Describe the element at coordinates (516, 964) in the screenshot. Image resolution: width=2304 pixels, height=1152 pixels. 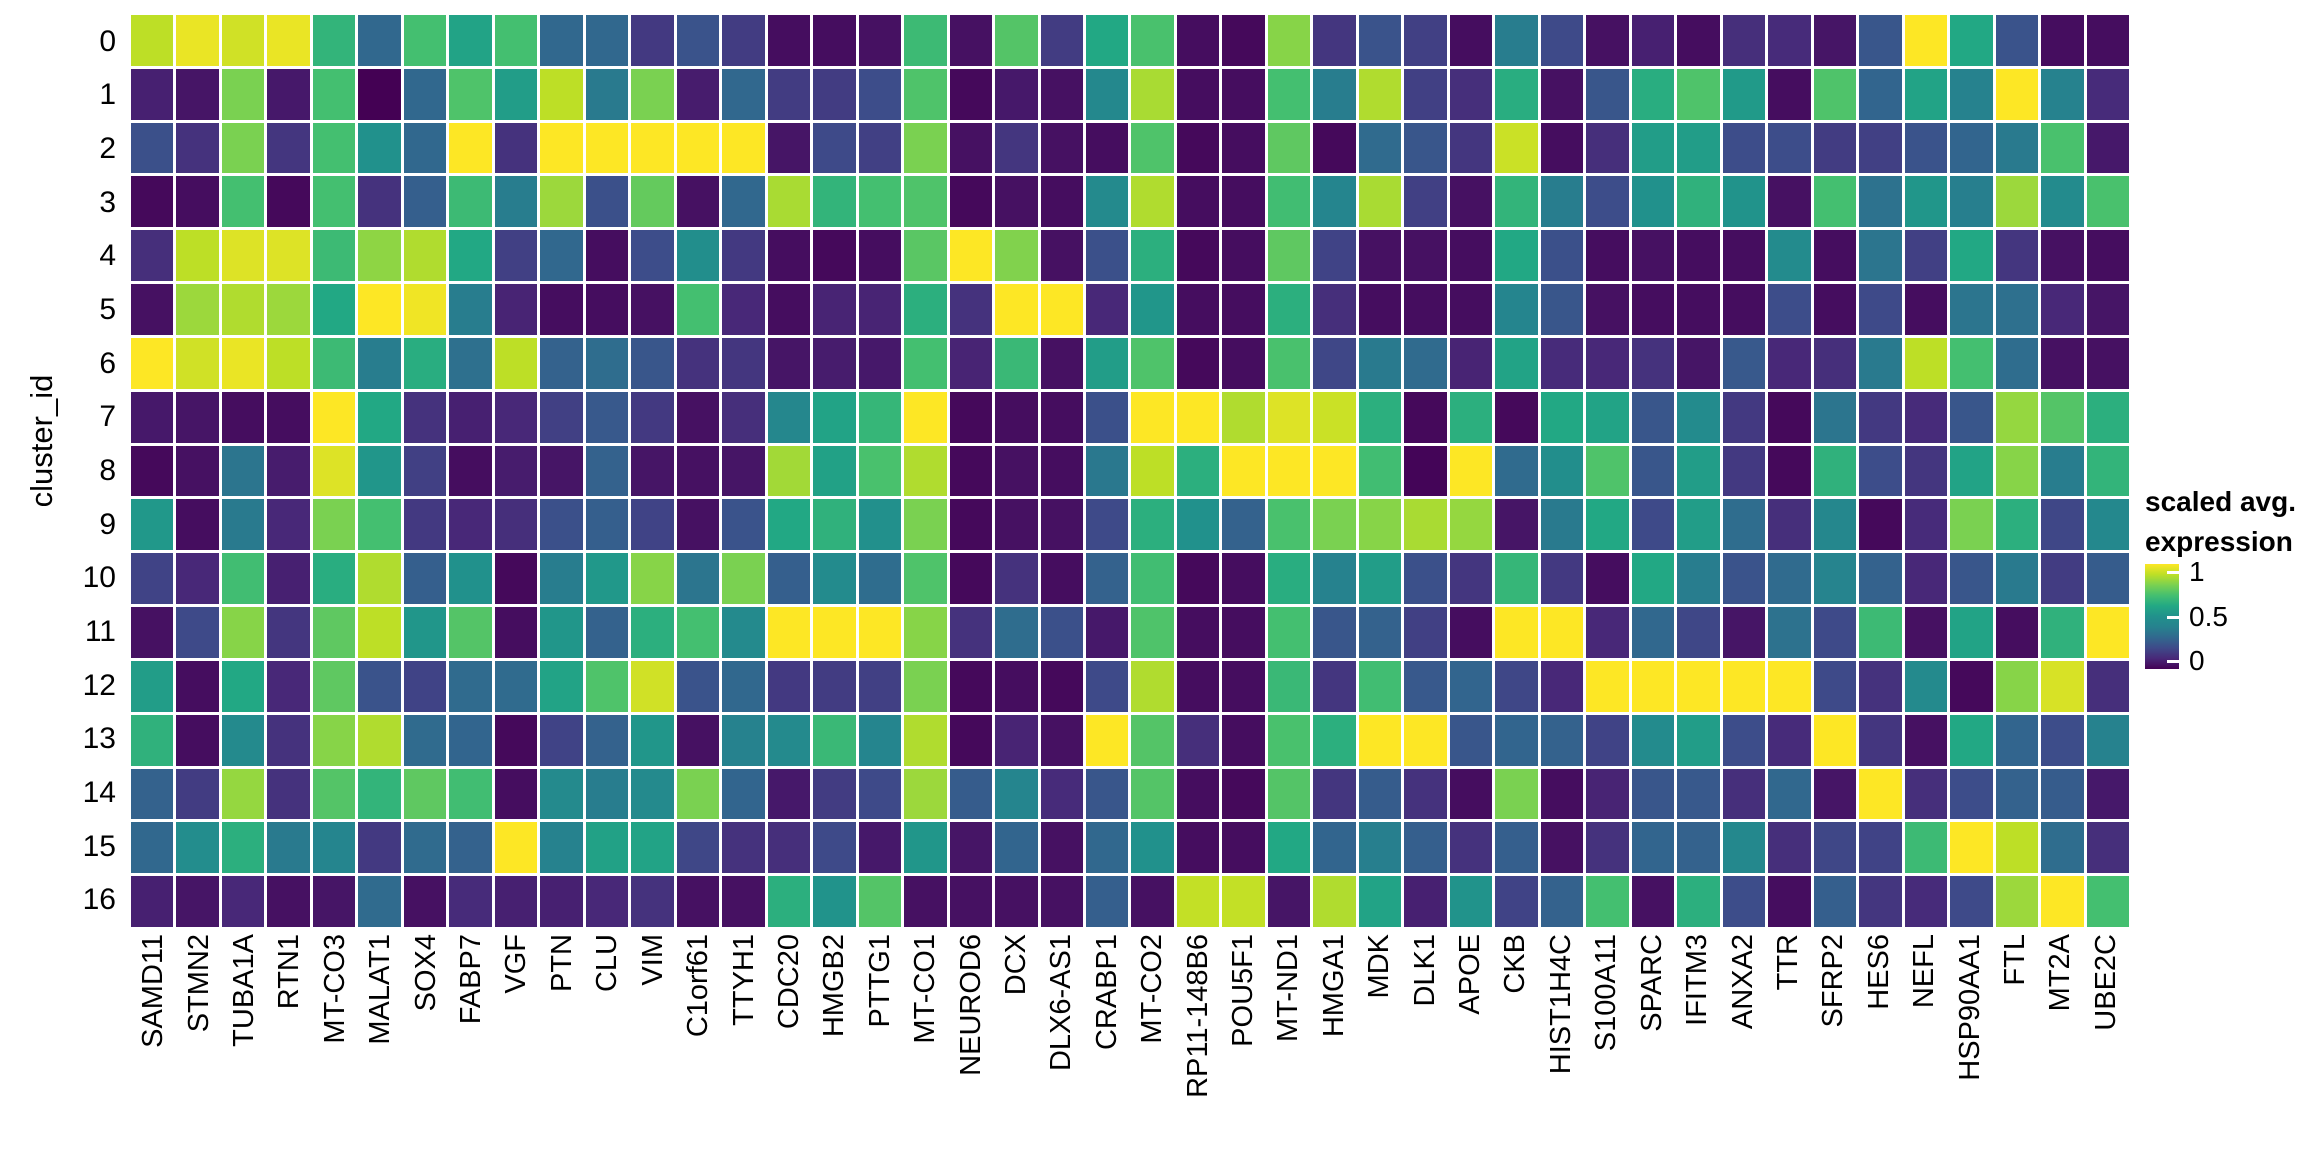
I see `x-axis-tick-label: VGF` at that location.